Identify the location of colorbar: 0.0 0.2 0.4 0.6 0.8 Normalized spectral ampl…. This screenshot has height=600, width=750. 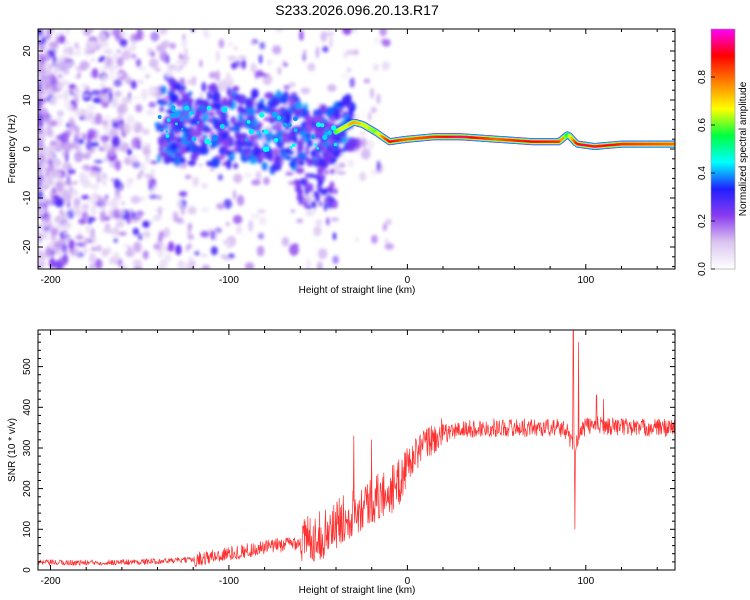
(723, 152).